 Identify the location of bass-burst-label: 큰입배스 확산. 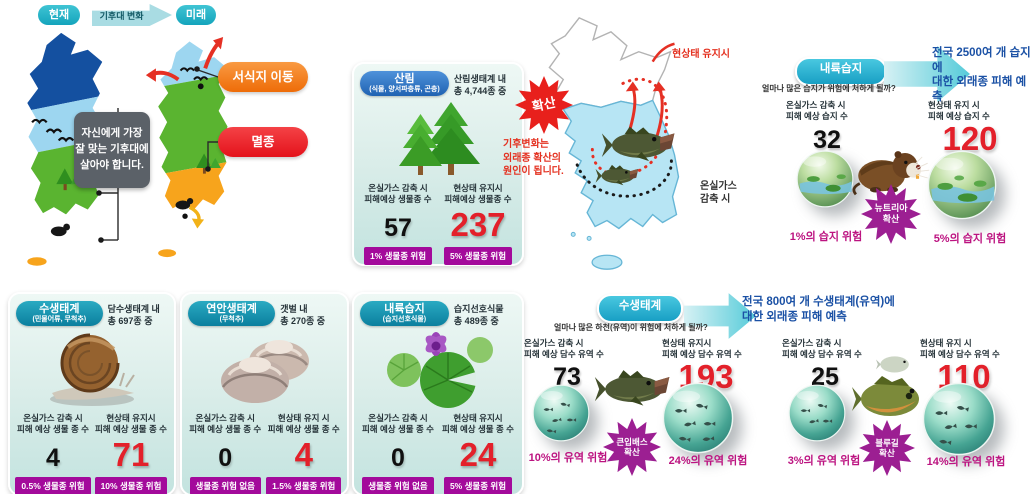
(632, 446).